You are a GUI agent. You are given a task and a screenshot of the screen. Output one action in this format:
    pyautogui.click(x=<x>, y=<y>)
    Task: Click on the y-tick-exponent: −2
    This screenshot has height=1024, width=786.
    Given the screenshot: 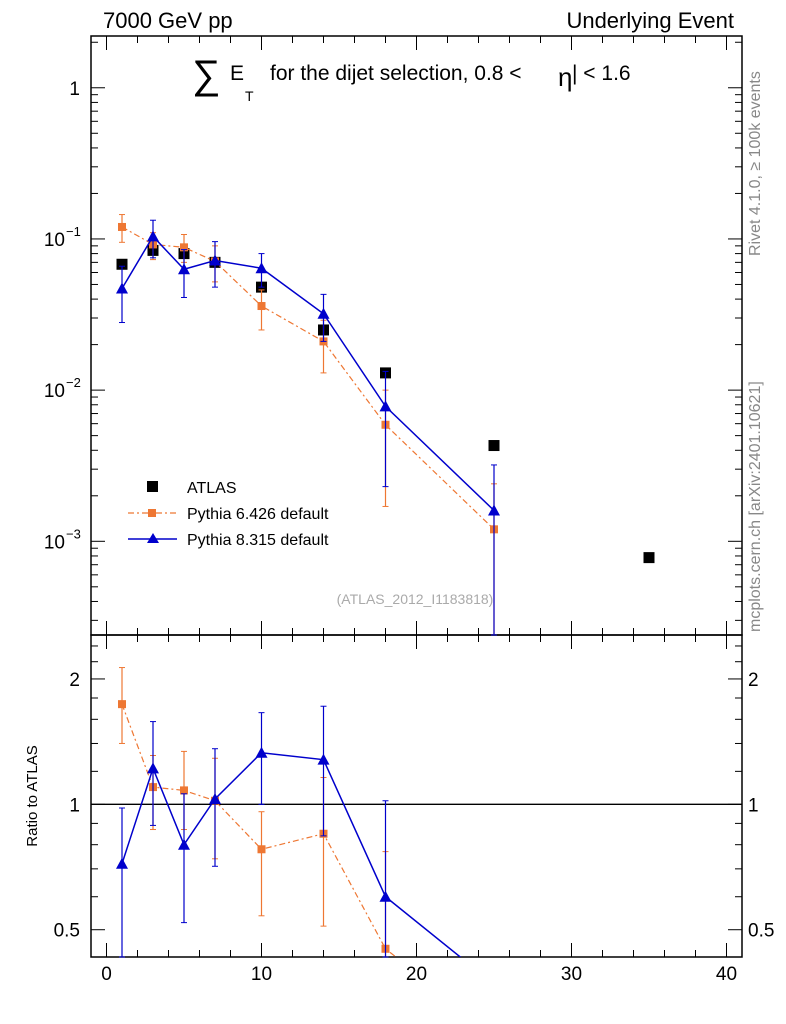 What is the action you would take?
    pyautogui.click(x=73, y=382)
    